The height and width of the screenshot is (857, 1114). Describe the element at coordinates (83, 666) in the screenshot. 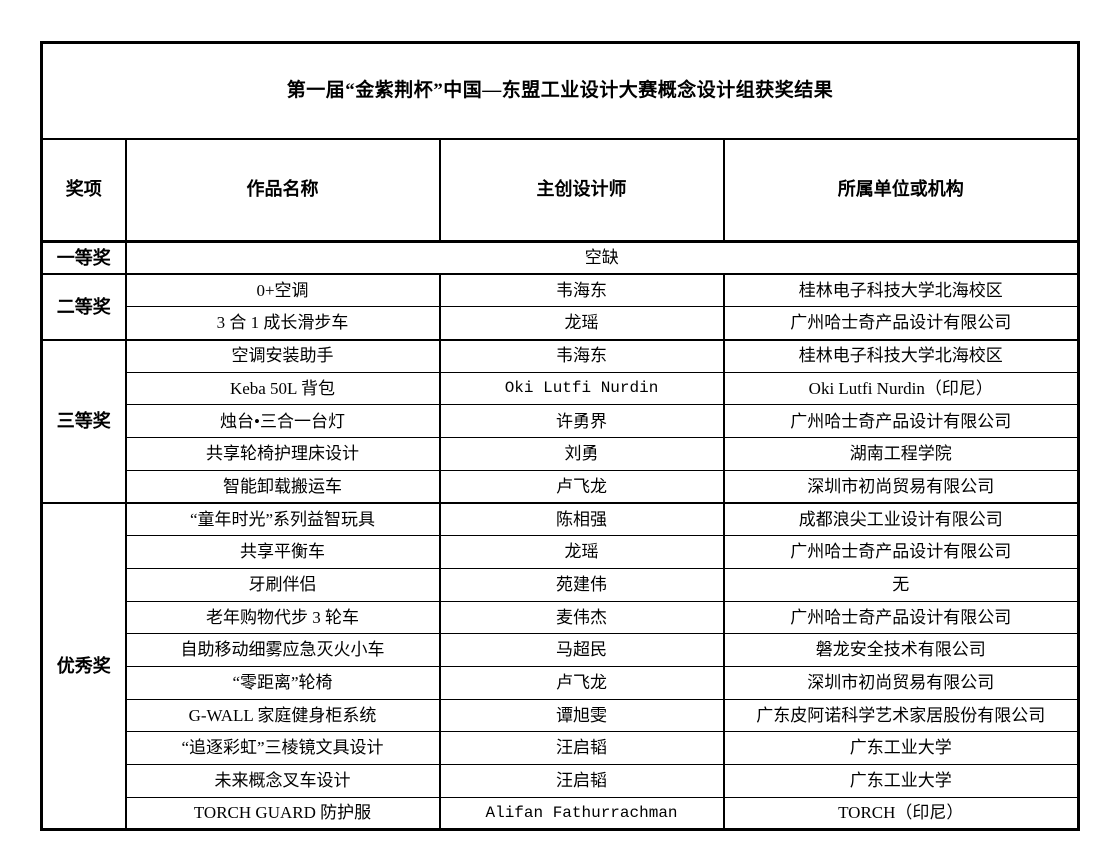

I see `award-cell: 优秀奖` at that location.